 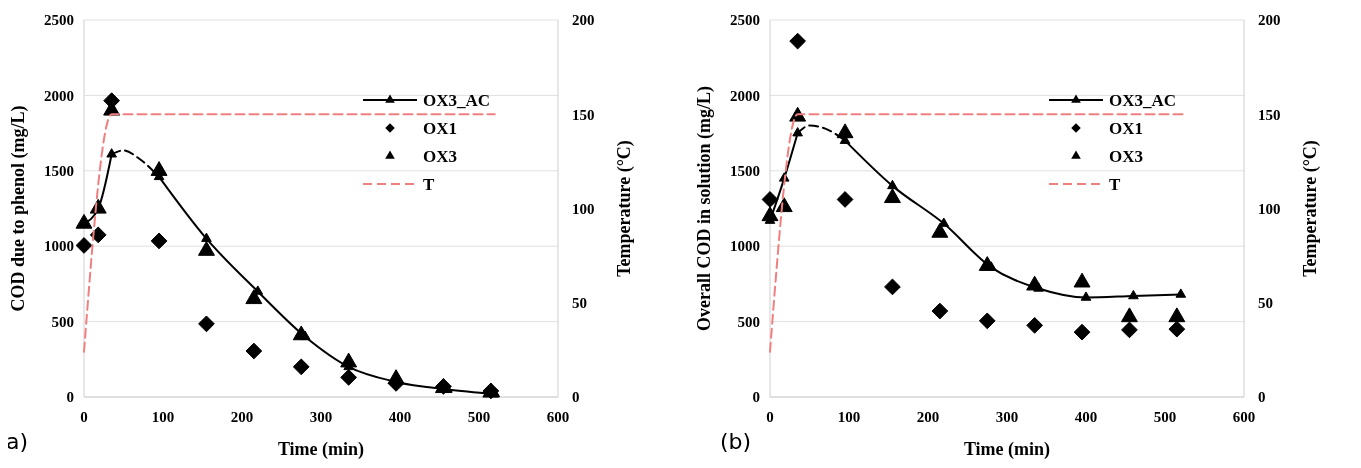 I want to click on text: a), so click(x=17, y=441).